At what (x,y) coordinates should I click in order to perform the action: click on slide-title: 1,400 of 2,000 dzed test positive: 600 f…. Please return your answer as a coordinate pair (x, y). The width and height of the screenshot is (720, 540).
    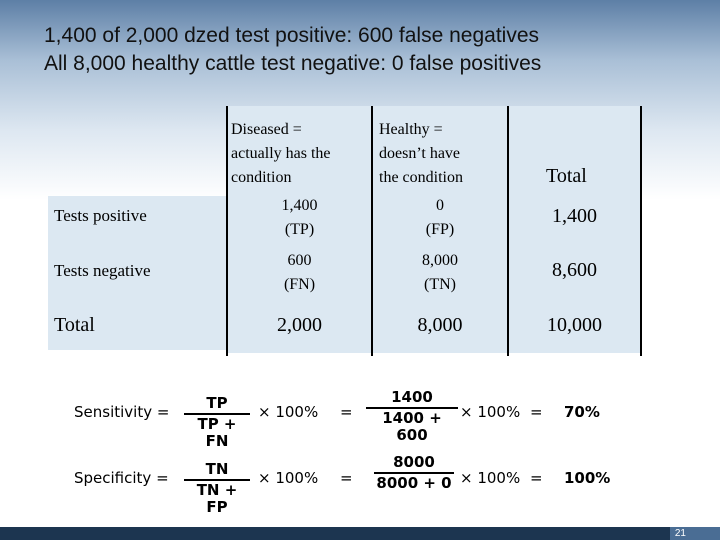
    Looking at the image, I should click on (292, 50).